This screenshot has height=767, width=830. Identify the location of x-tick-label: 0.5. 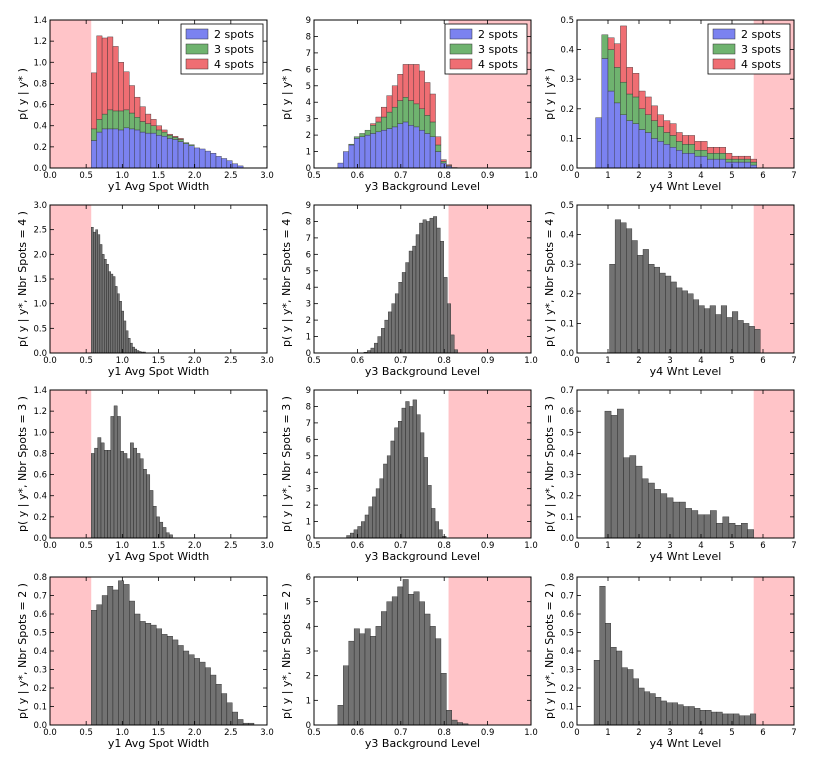
(314, 361).